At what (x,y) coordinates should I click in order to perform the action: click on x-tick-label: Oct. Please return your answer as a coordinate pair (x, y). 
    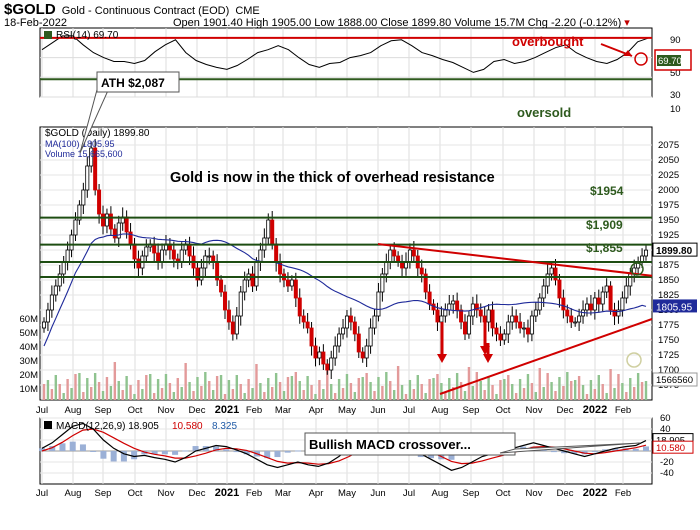
    Looking at the image, I should click on (135, 410).